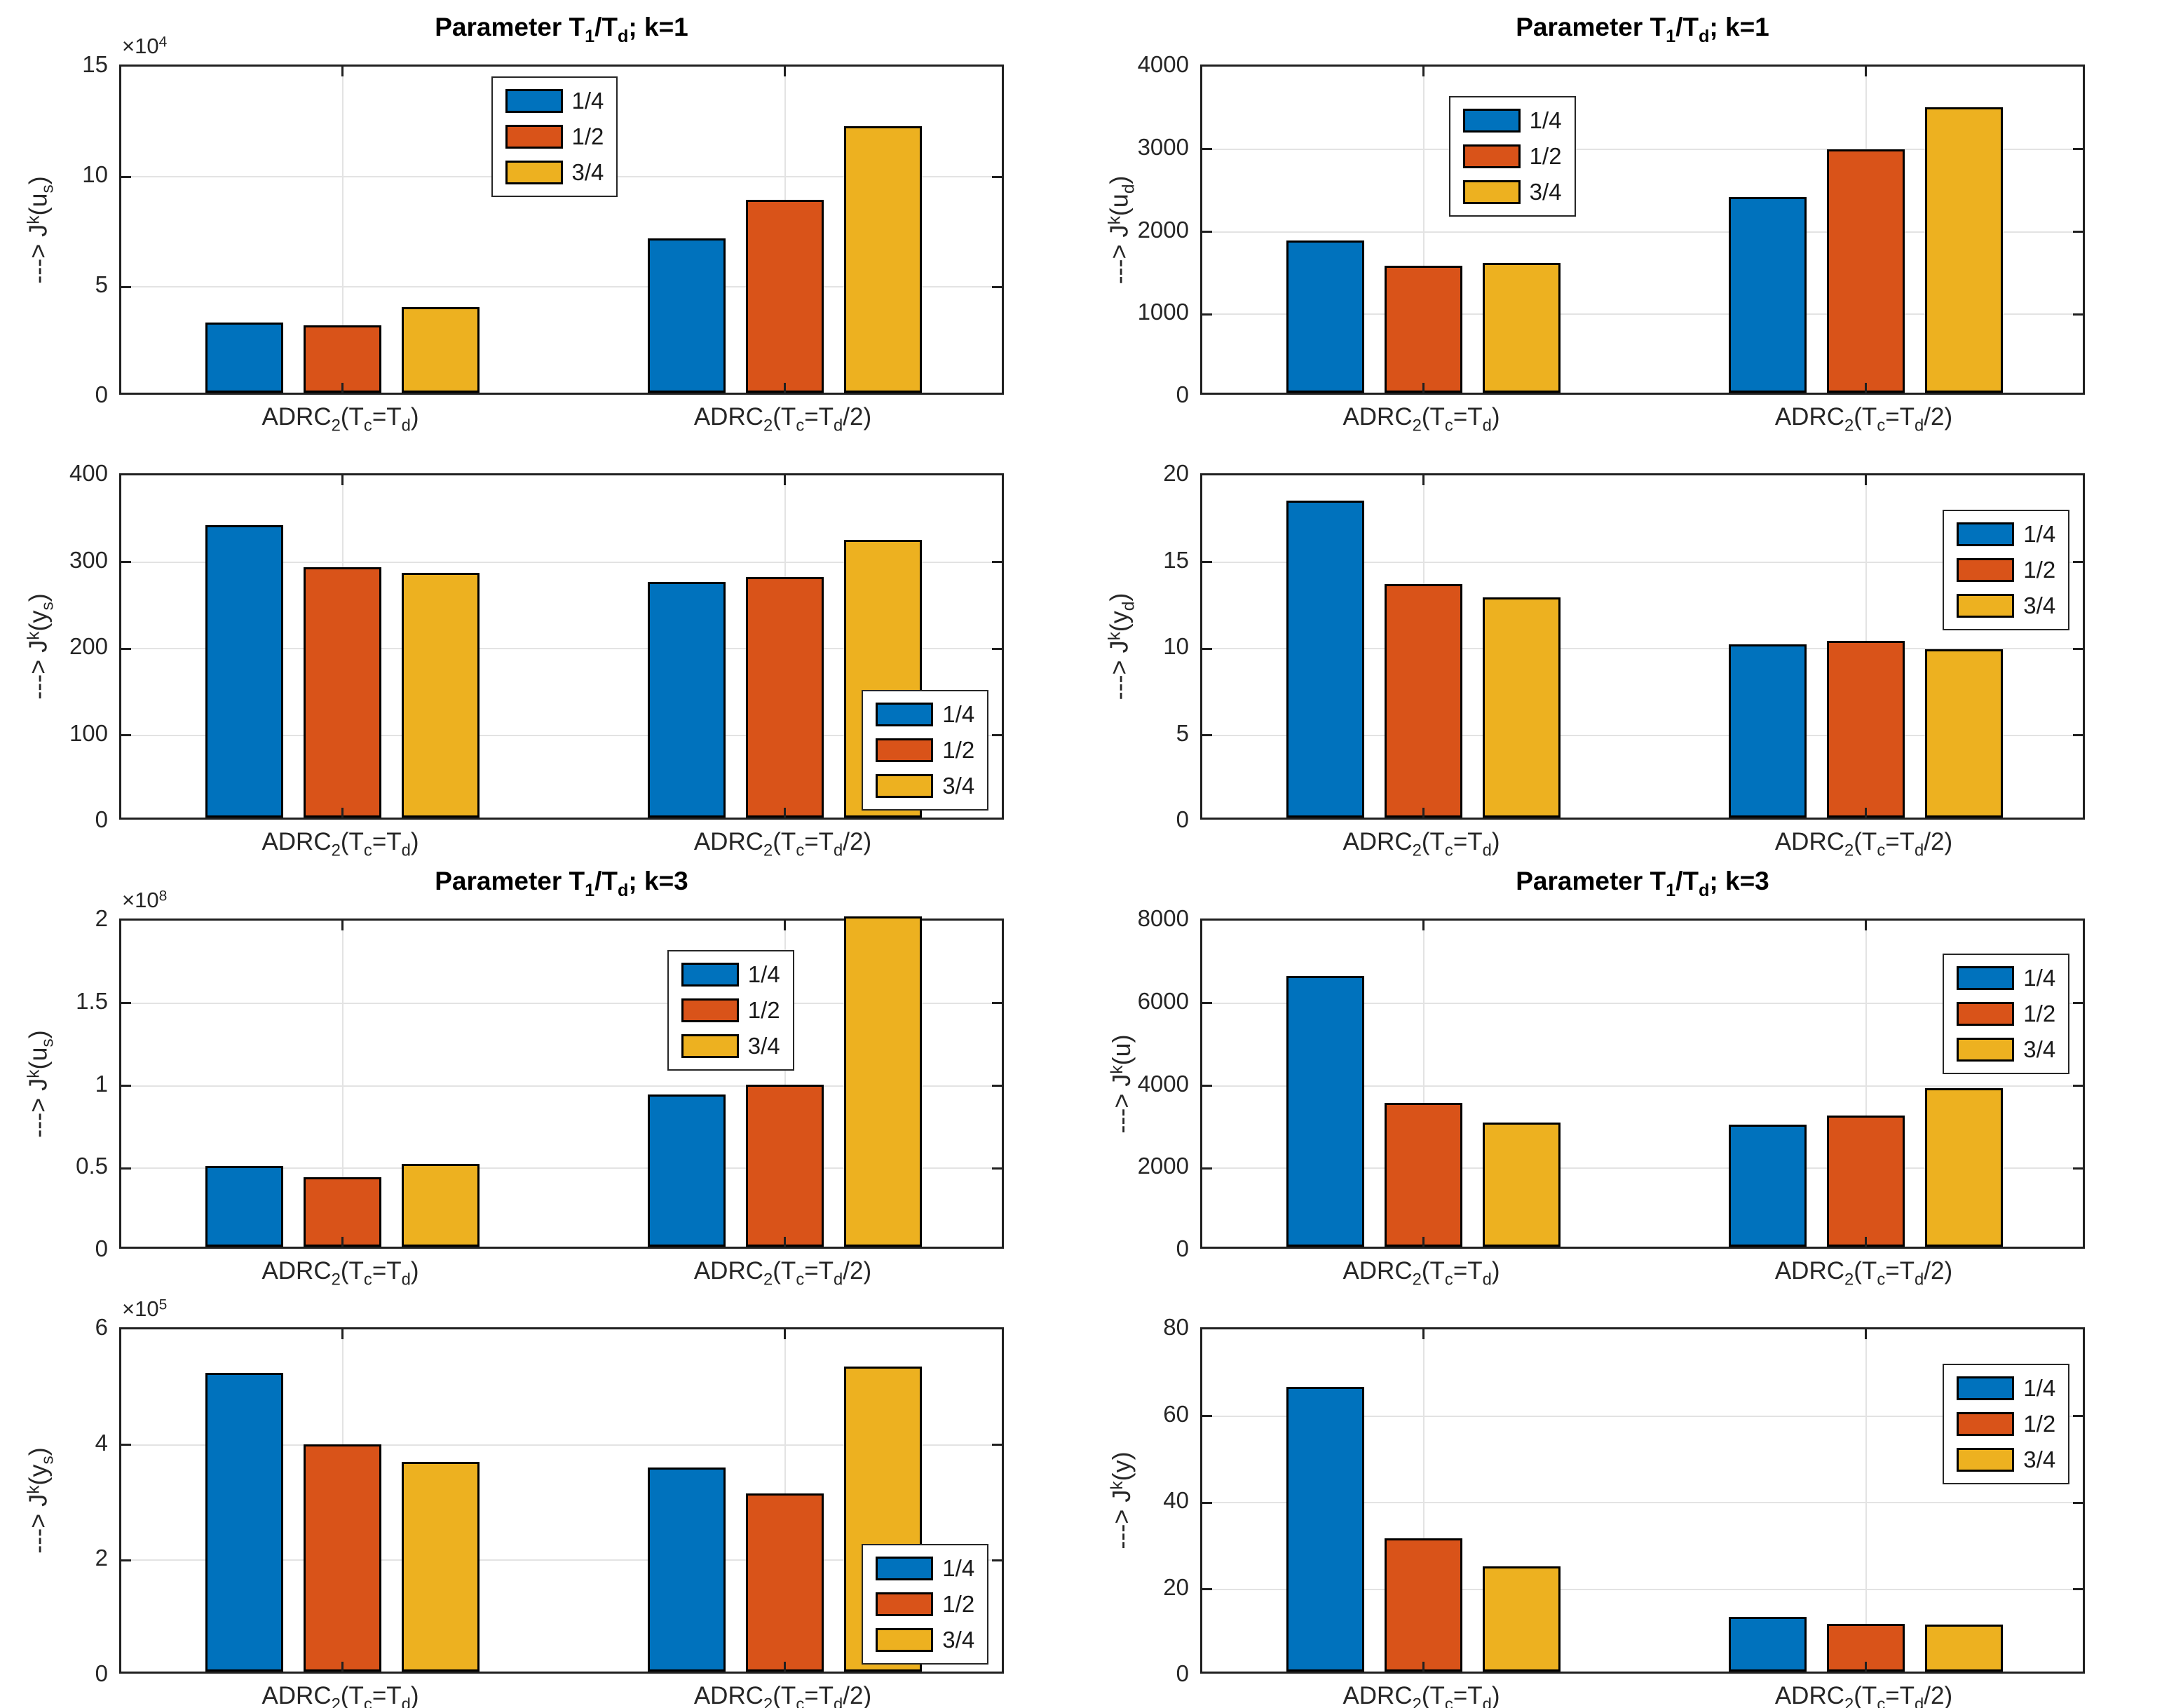 The image size is (2162, 1708). Describe the element at coordinates (1423, 701) in the screenshot. I see `bar-series-1/2-group1` at that location.